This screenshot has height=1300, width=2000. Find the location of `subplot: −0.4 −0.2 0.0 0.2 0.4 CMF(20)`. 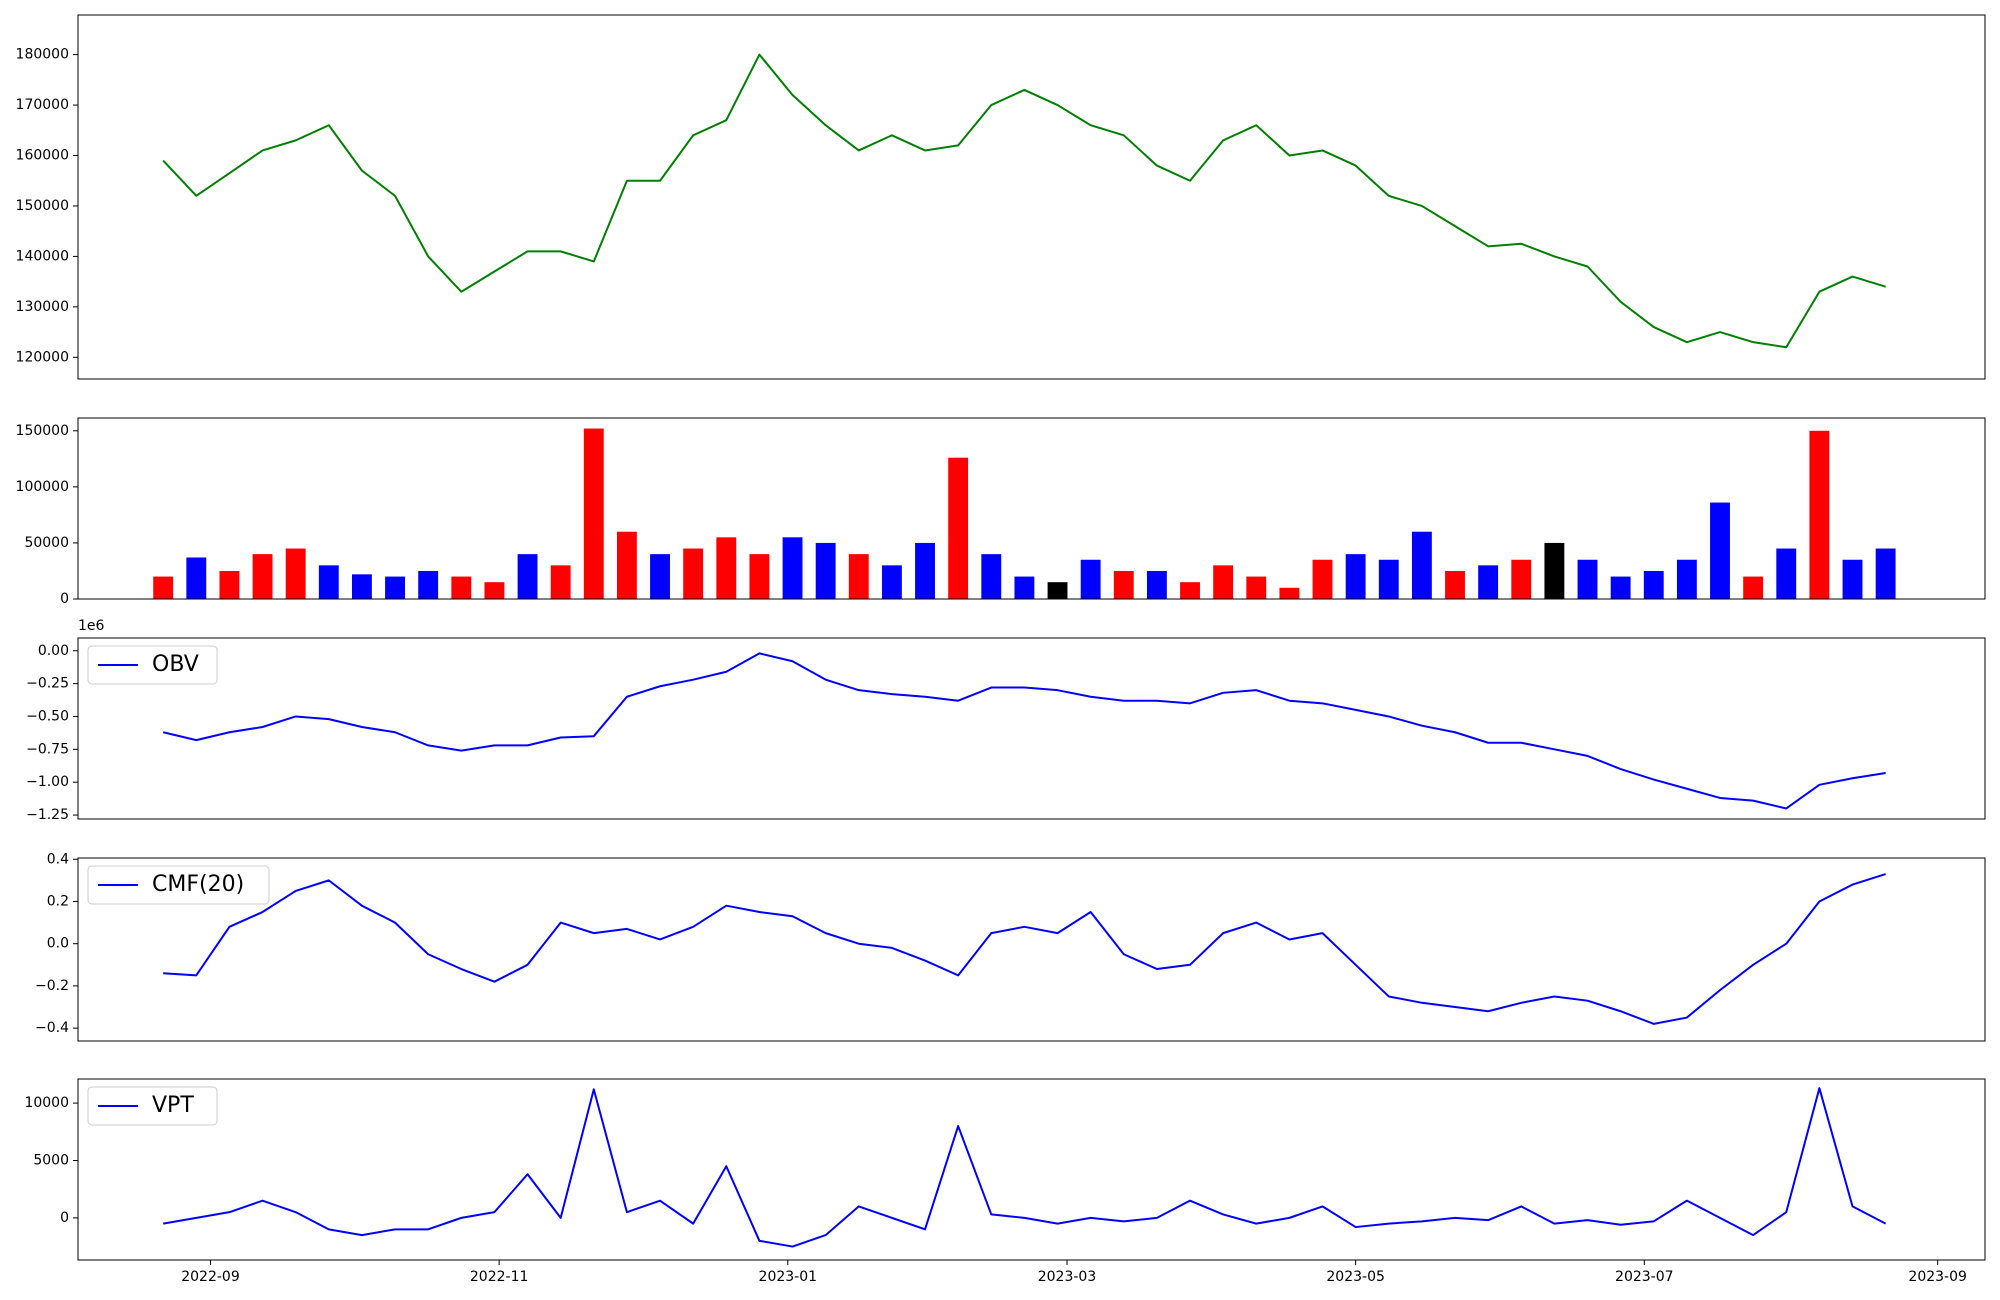

subplot: −0.4 −0.2 0.0 0.2 0.4 CMF(20) is located at coordinates (1010, 946).